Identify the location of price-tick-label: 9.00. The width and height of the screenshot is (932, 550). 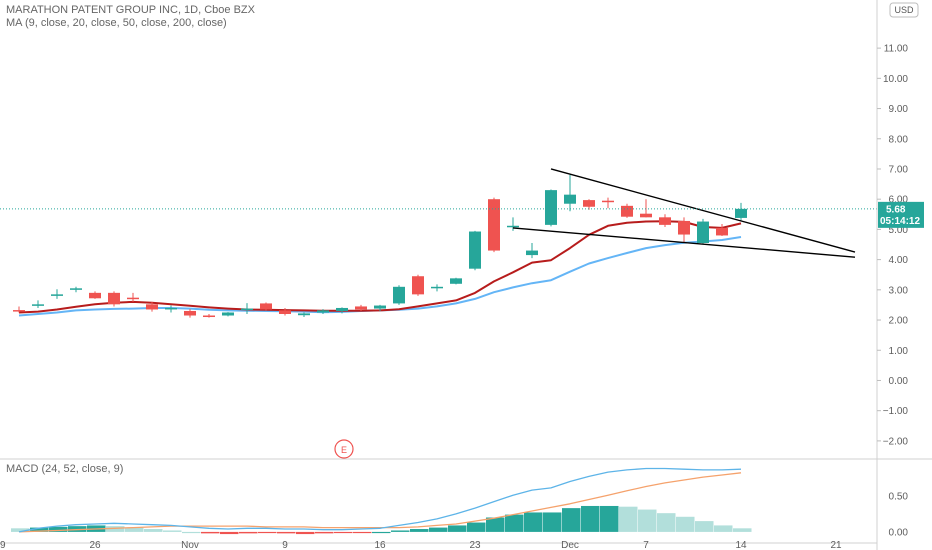
(899, 109).